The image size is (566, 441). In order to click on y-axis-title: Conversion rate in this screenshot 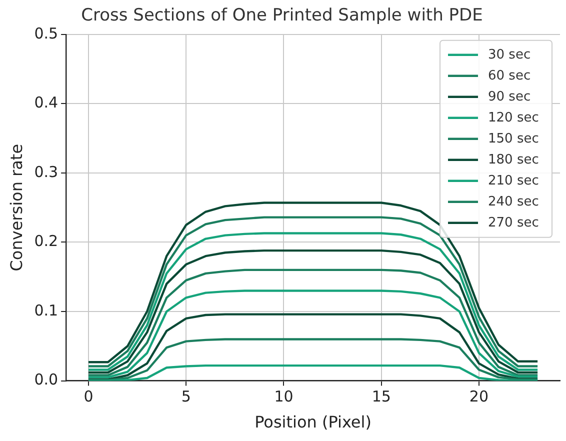, I will do `click(16, 208)`.